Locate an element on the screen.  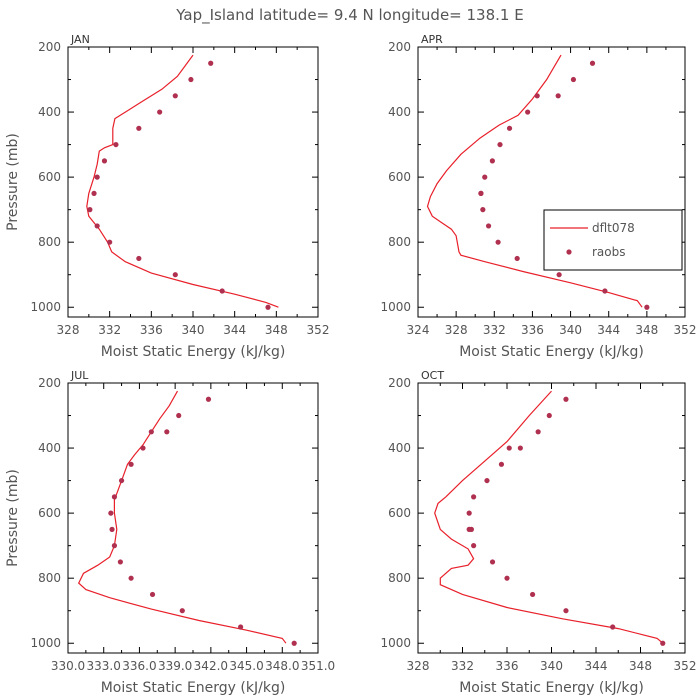
x-tick-label: 348.0 is located at coordinates (282, 666).